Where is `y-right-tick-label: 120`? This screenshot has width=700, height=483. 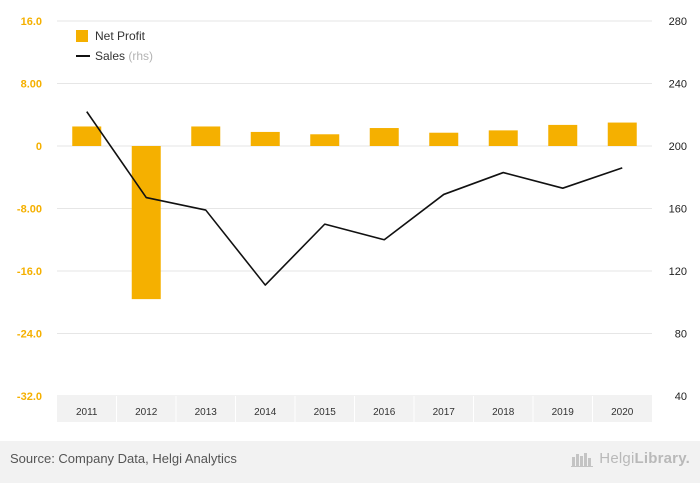 y-right-tick-label: 120 is located at coordinates (678, 272).